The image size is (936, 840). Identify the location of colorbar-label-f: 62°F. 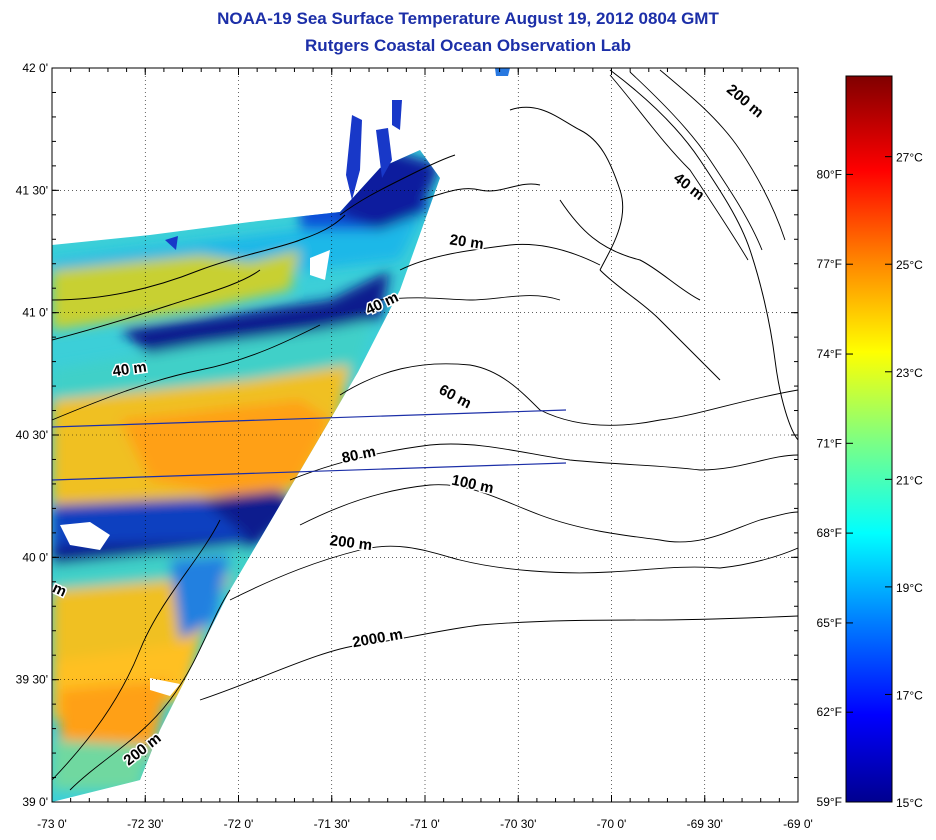
(829, 712).